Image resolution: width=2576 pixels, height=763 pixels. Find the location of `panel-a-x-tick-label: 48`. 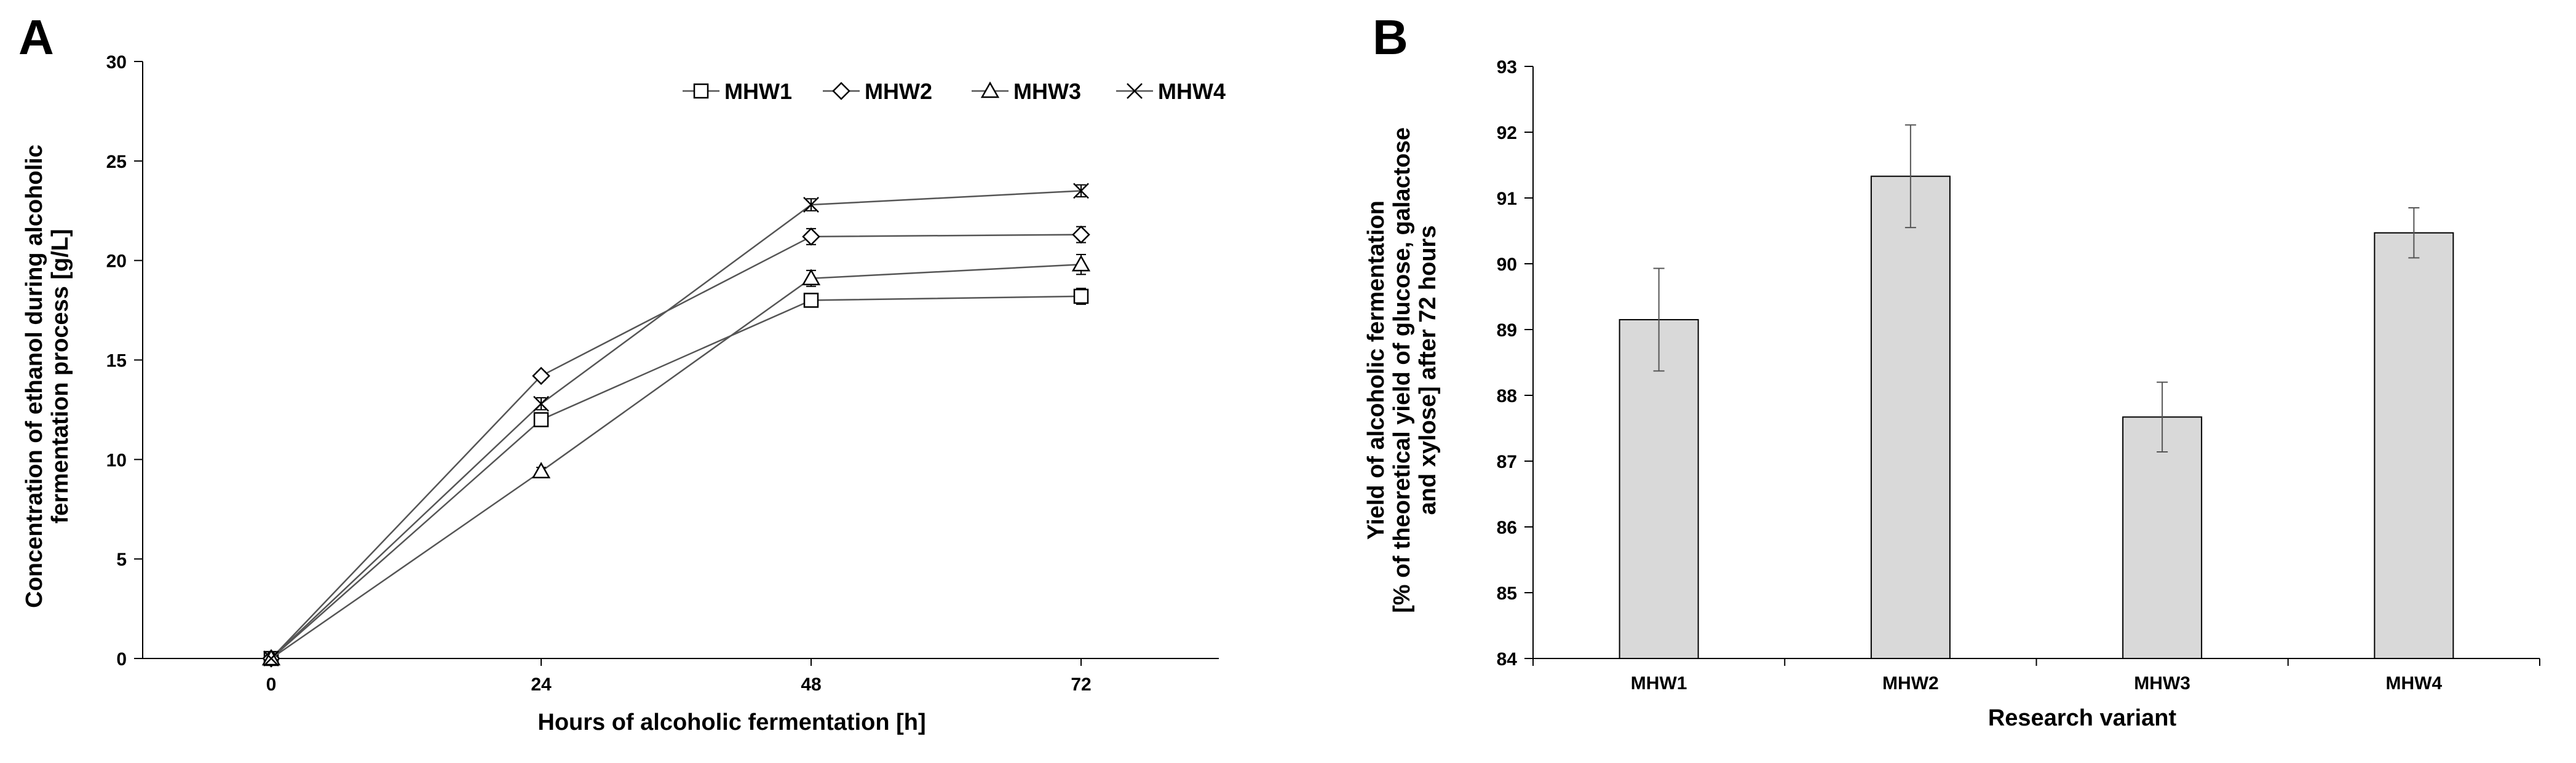

panel-a-x-tick-label: 48 is located at coordinates (811, 685).